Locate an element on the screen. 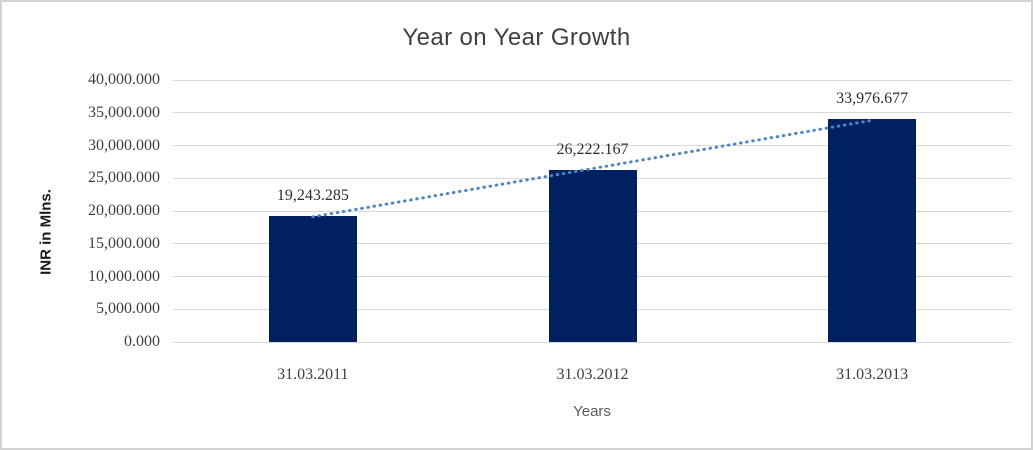 The image size is (1033, 450). y-tick-label: 15,000.000 is located at coordinates (124, 243).